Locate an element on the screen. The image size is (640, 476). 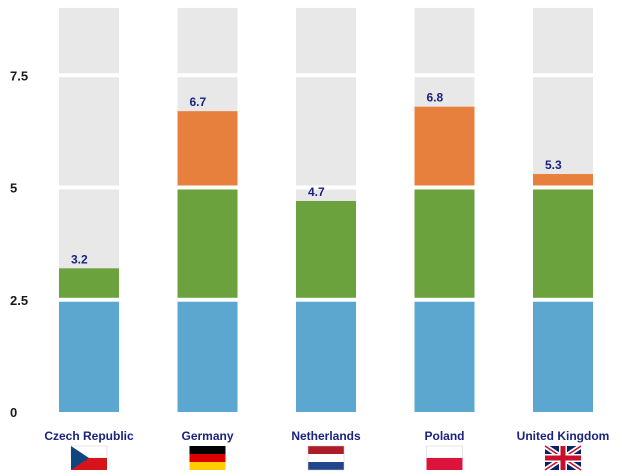
bar-value-label: 6.7 is located at coordinates (198, 102).